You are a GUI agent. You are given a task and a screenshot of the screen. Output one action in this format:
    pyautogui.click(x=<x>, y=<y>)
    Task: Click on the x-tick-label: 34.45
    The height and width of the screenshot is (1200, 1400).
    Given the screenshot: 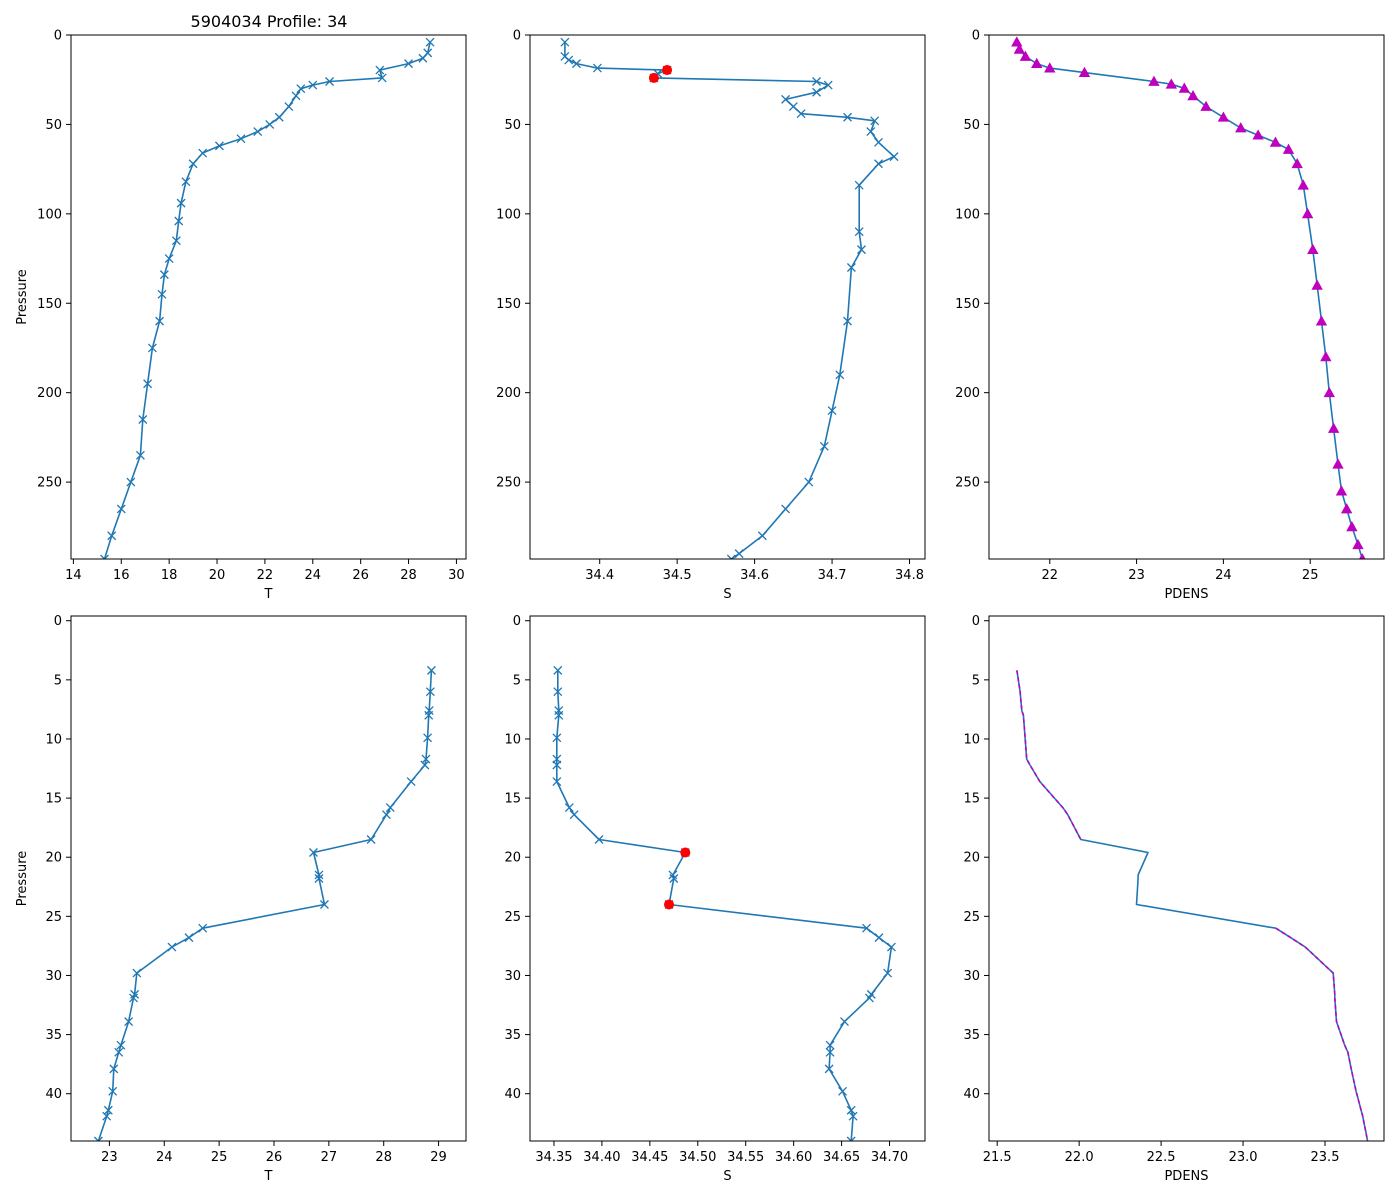 What is the action you would take?
    pyautogui.click(x=649, y=1157)
    